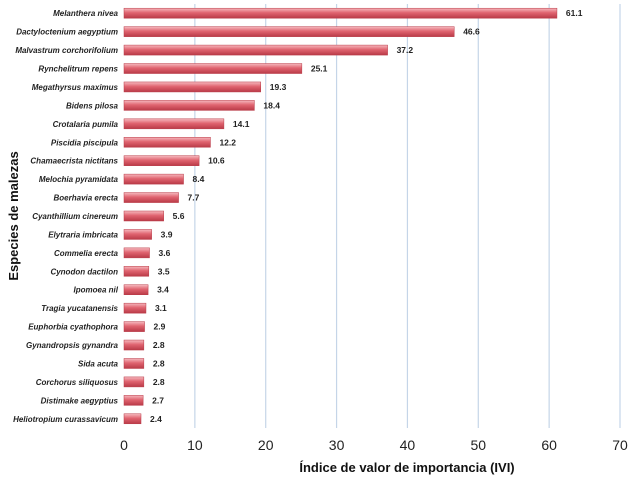 This screenshot has height=480, width=634. I want to click on x-tick-50: 50, so click(478, 445).